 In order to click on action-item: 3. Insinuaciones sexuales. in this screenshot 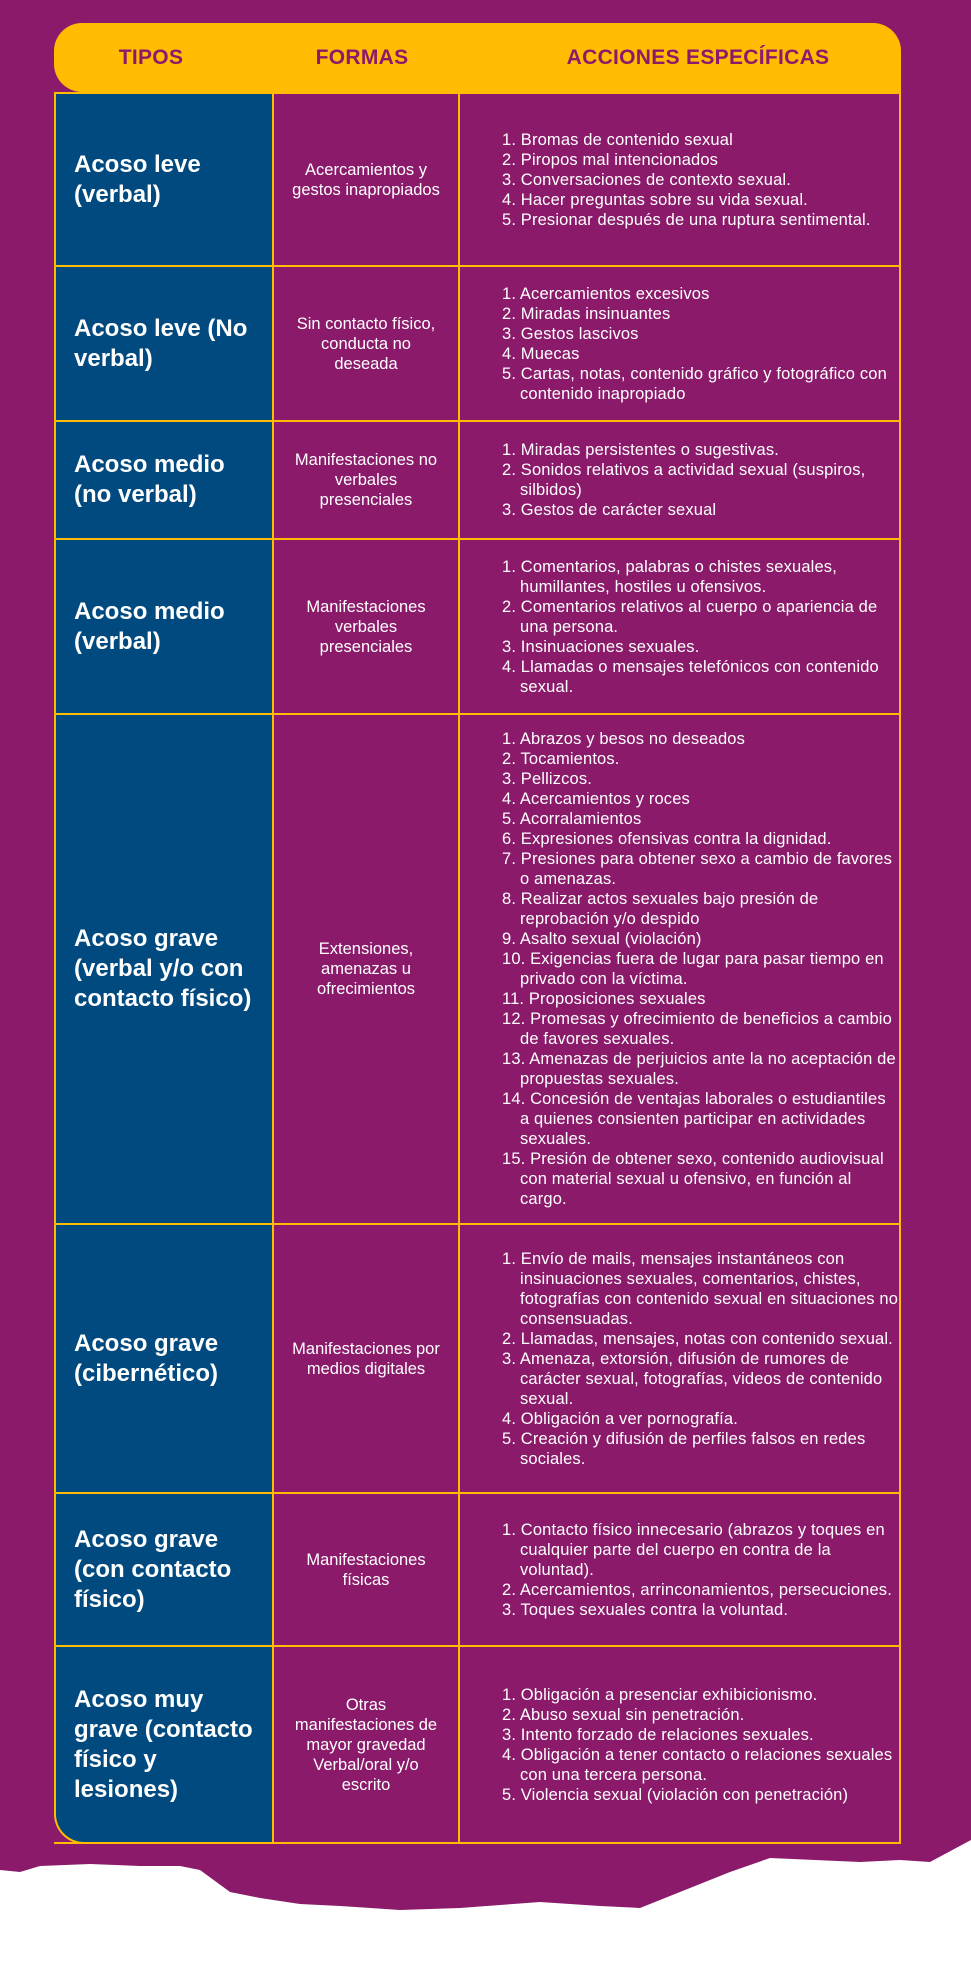, I will do `click(601, 646)`.